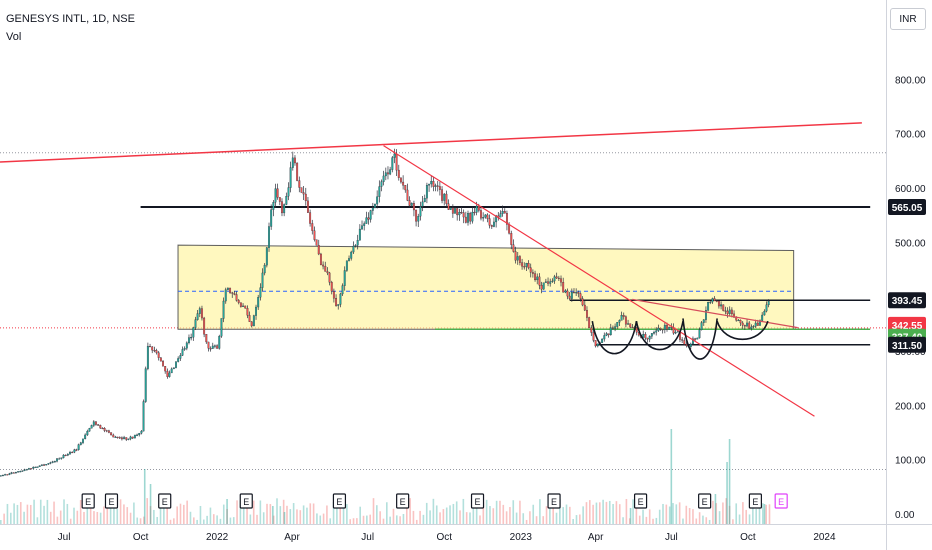  I want to click on price-label-text: 393.45, so click(907, 301).